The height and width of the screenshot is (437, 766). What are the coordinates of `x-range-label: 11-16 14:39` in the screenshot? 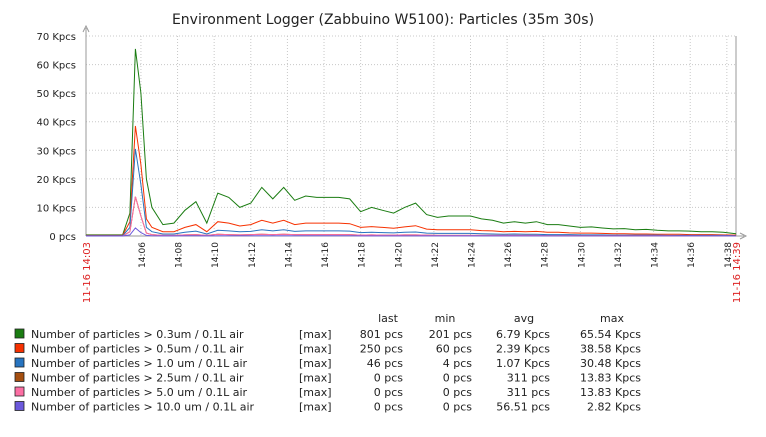 It's located at (737, 272).